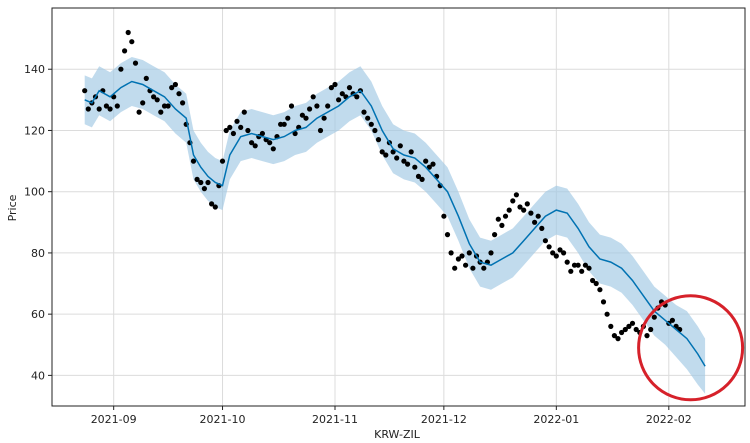  What do you see at coordinates (556, 419) in the screenshot?
I see `x-tick-label: 2022-01` at bounding box center [556, 419].